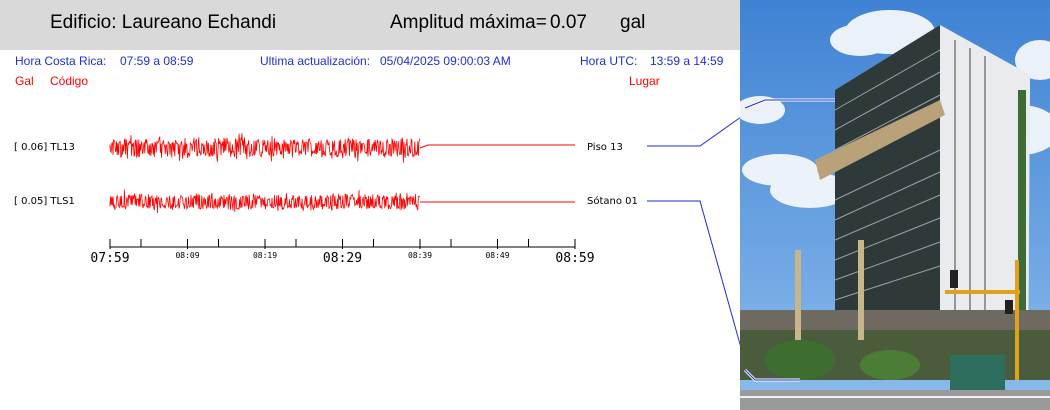  What do you see at coordinates (644, 81) in the screenshot?
I see `lugar-column-header: Lugar` at bounding box center [644, 81].